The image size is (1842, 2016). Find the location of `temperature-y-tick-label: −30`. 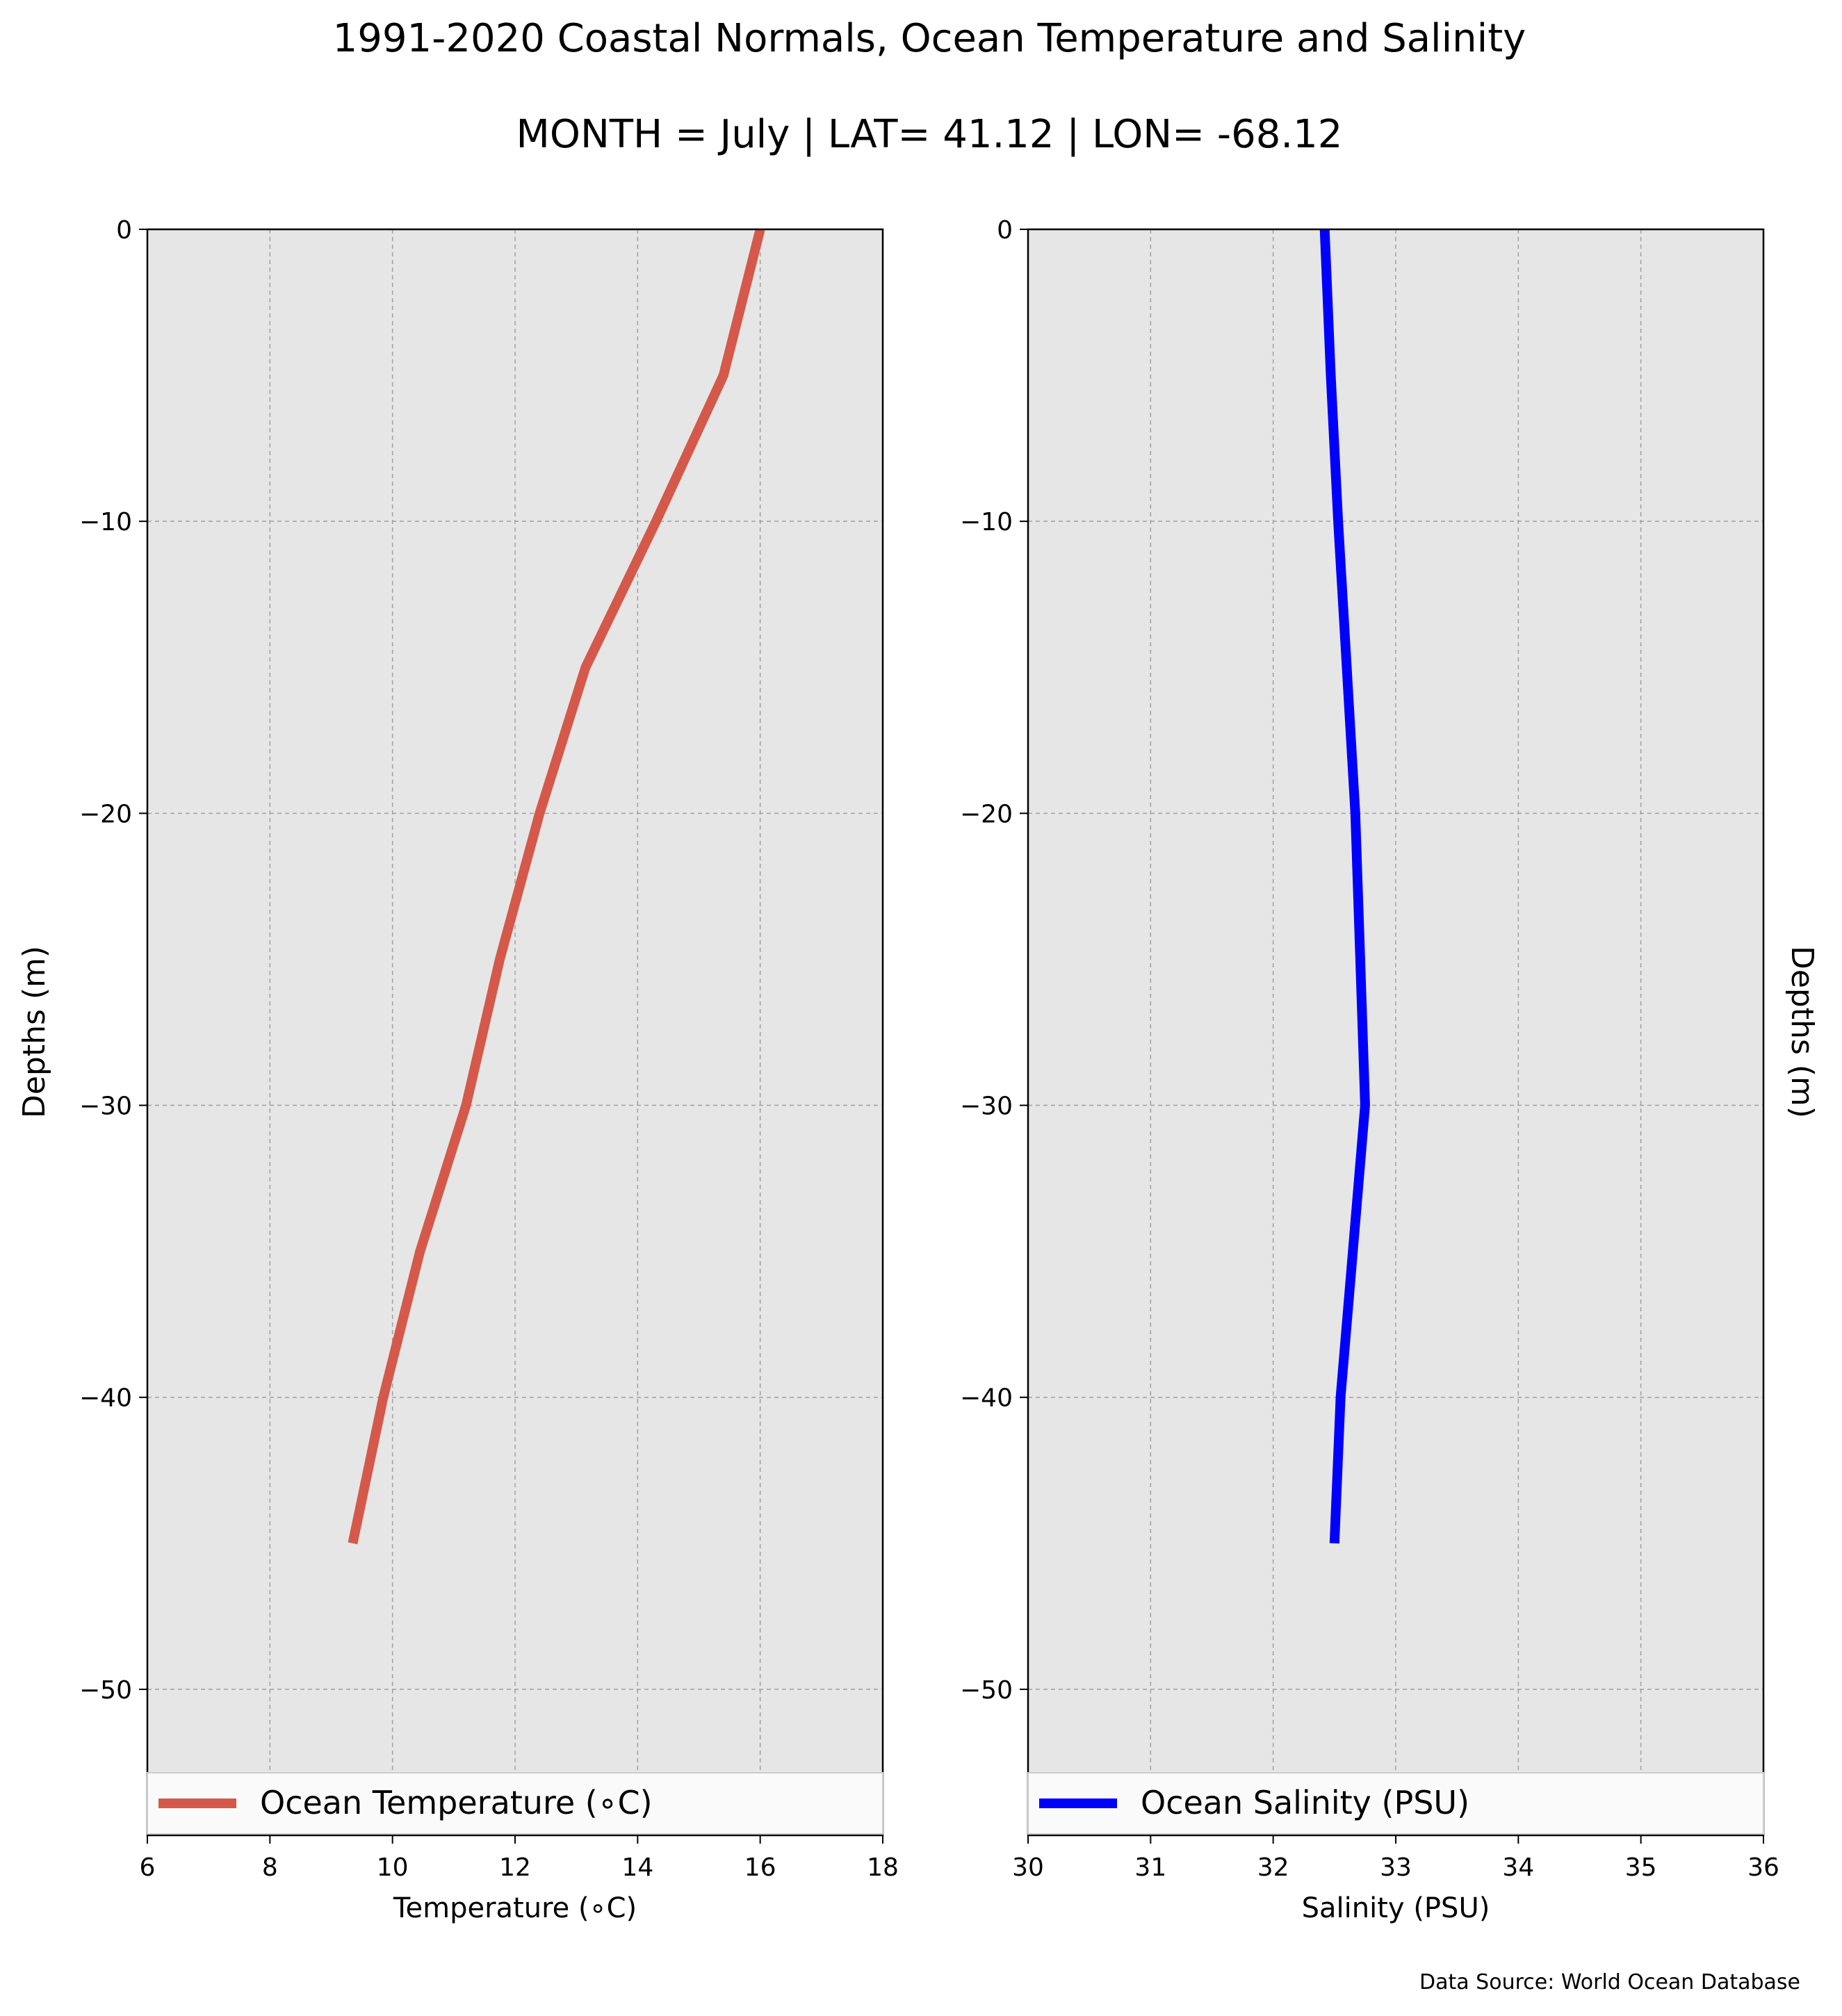

temperature-y-tick-label: −30 is located at coordinates (105, 1107).